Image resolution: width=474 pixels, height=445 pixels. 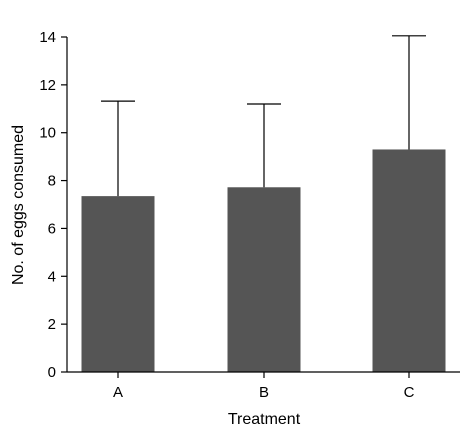 What do you see at coordinates (18, 205) in the screenshot?
I see `y-axis-title: No. of eggs consumed` at bounding box center [18, 205].